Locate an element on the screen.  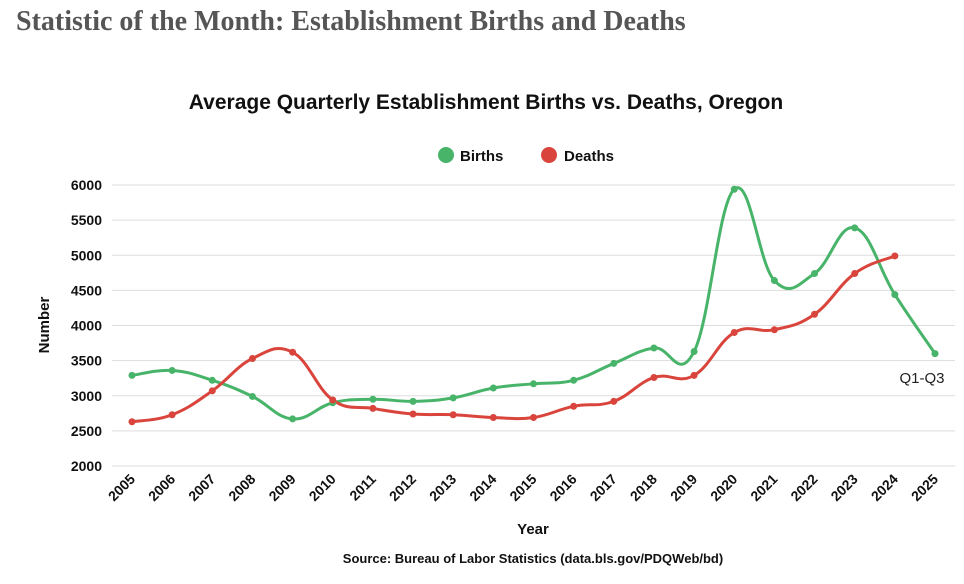
y-tick-label: 2500 is located at coordinates (86, 431).